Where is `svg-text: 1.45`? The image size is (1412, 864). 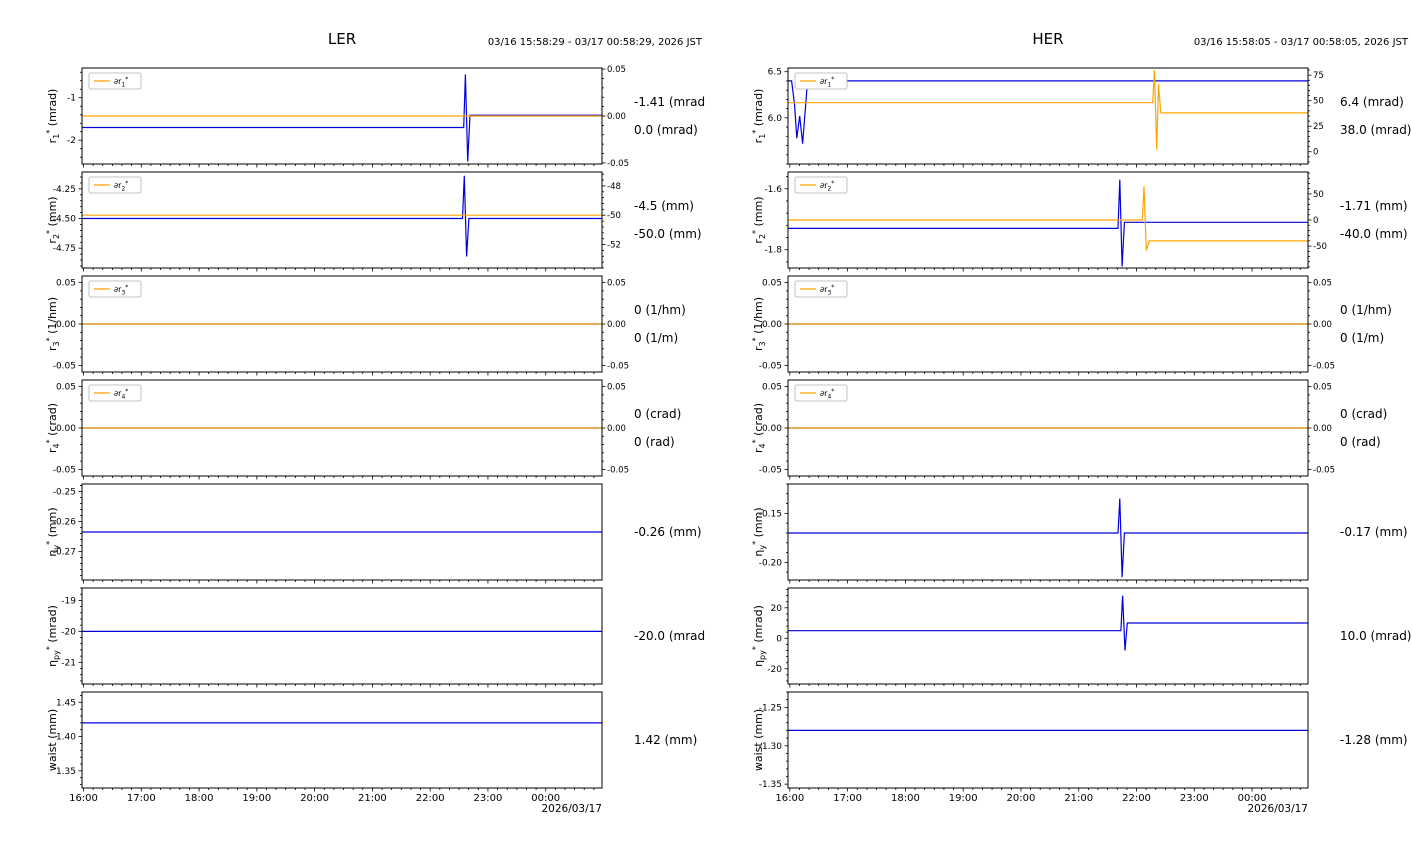
svg-text: 1.45 is located at coordinates (66, 703).